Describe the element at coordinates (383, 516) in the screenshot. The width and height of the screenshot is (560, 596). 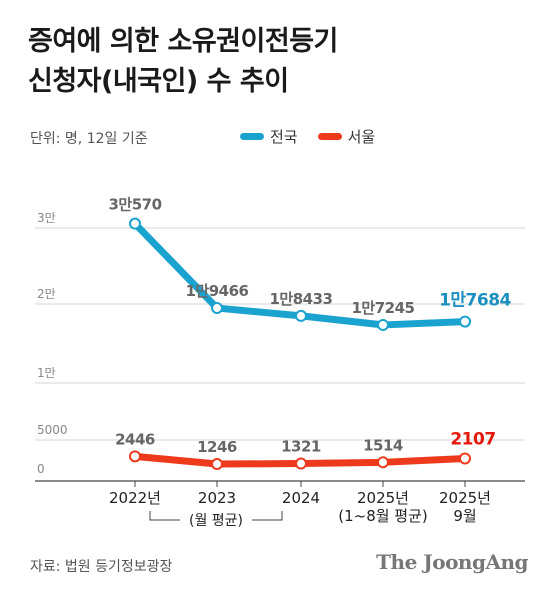
I see `x-label-3-1: (1~8월 평균)` at that location.